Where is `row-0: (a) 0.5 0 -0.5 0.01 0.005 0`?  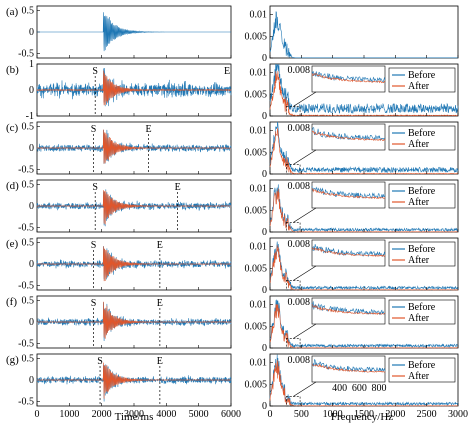 row-0: (a) 0.5 0 -0.5 0.01 0.005 0 is located at coordinates (232, 34).